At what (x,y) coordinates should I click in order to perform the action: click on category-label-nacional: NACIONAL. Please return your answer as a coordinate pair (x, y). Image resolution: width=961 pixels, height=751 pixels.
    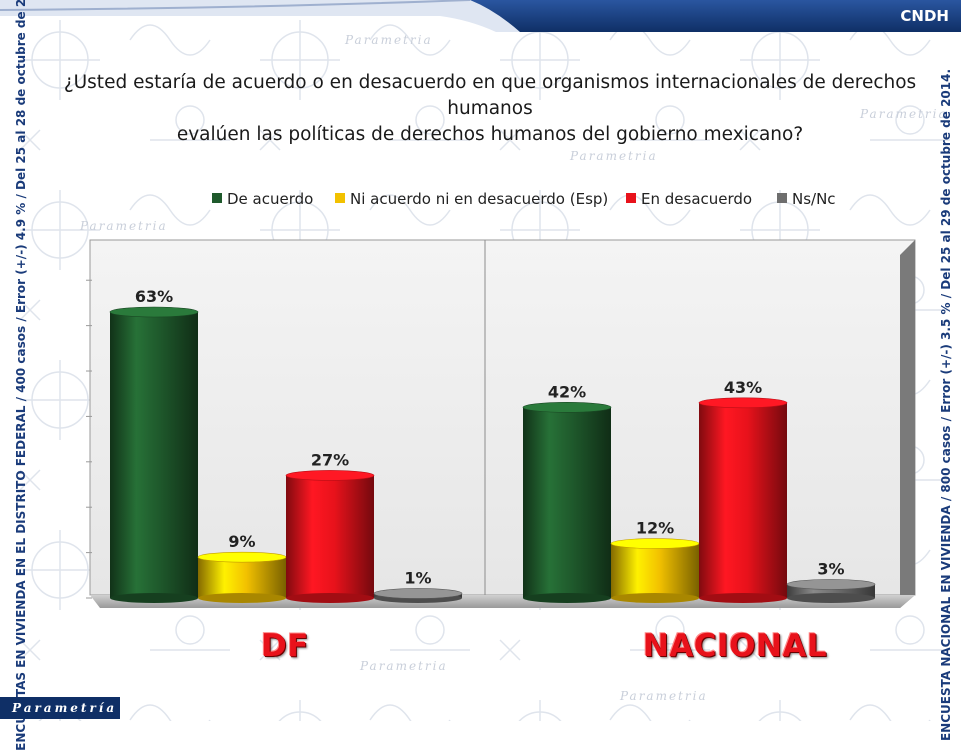
    Looking at the image, I should click on (735, 646).